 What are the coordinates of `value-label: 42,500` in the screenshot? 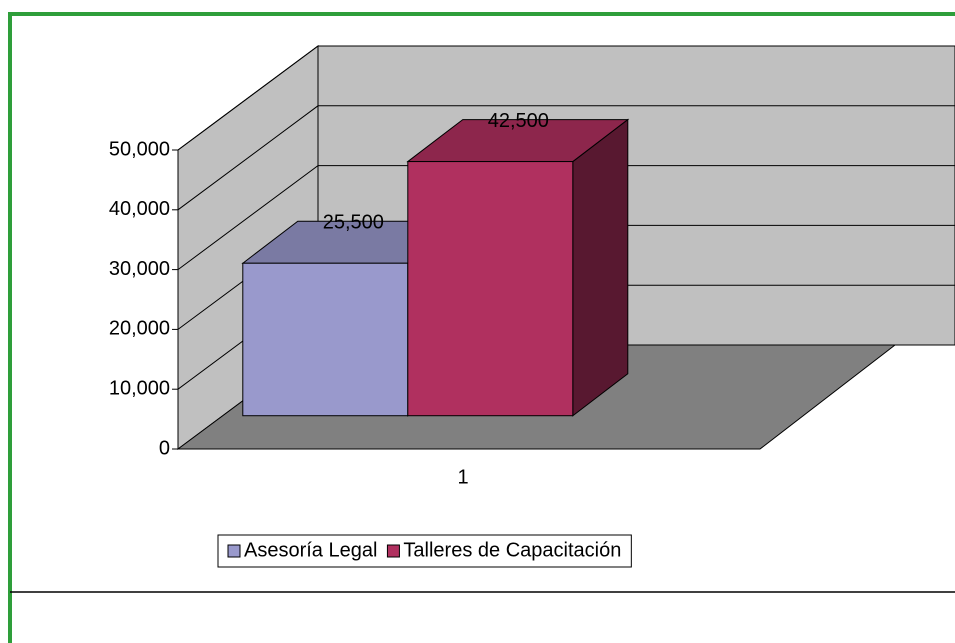 It's located at (518, 121).